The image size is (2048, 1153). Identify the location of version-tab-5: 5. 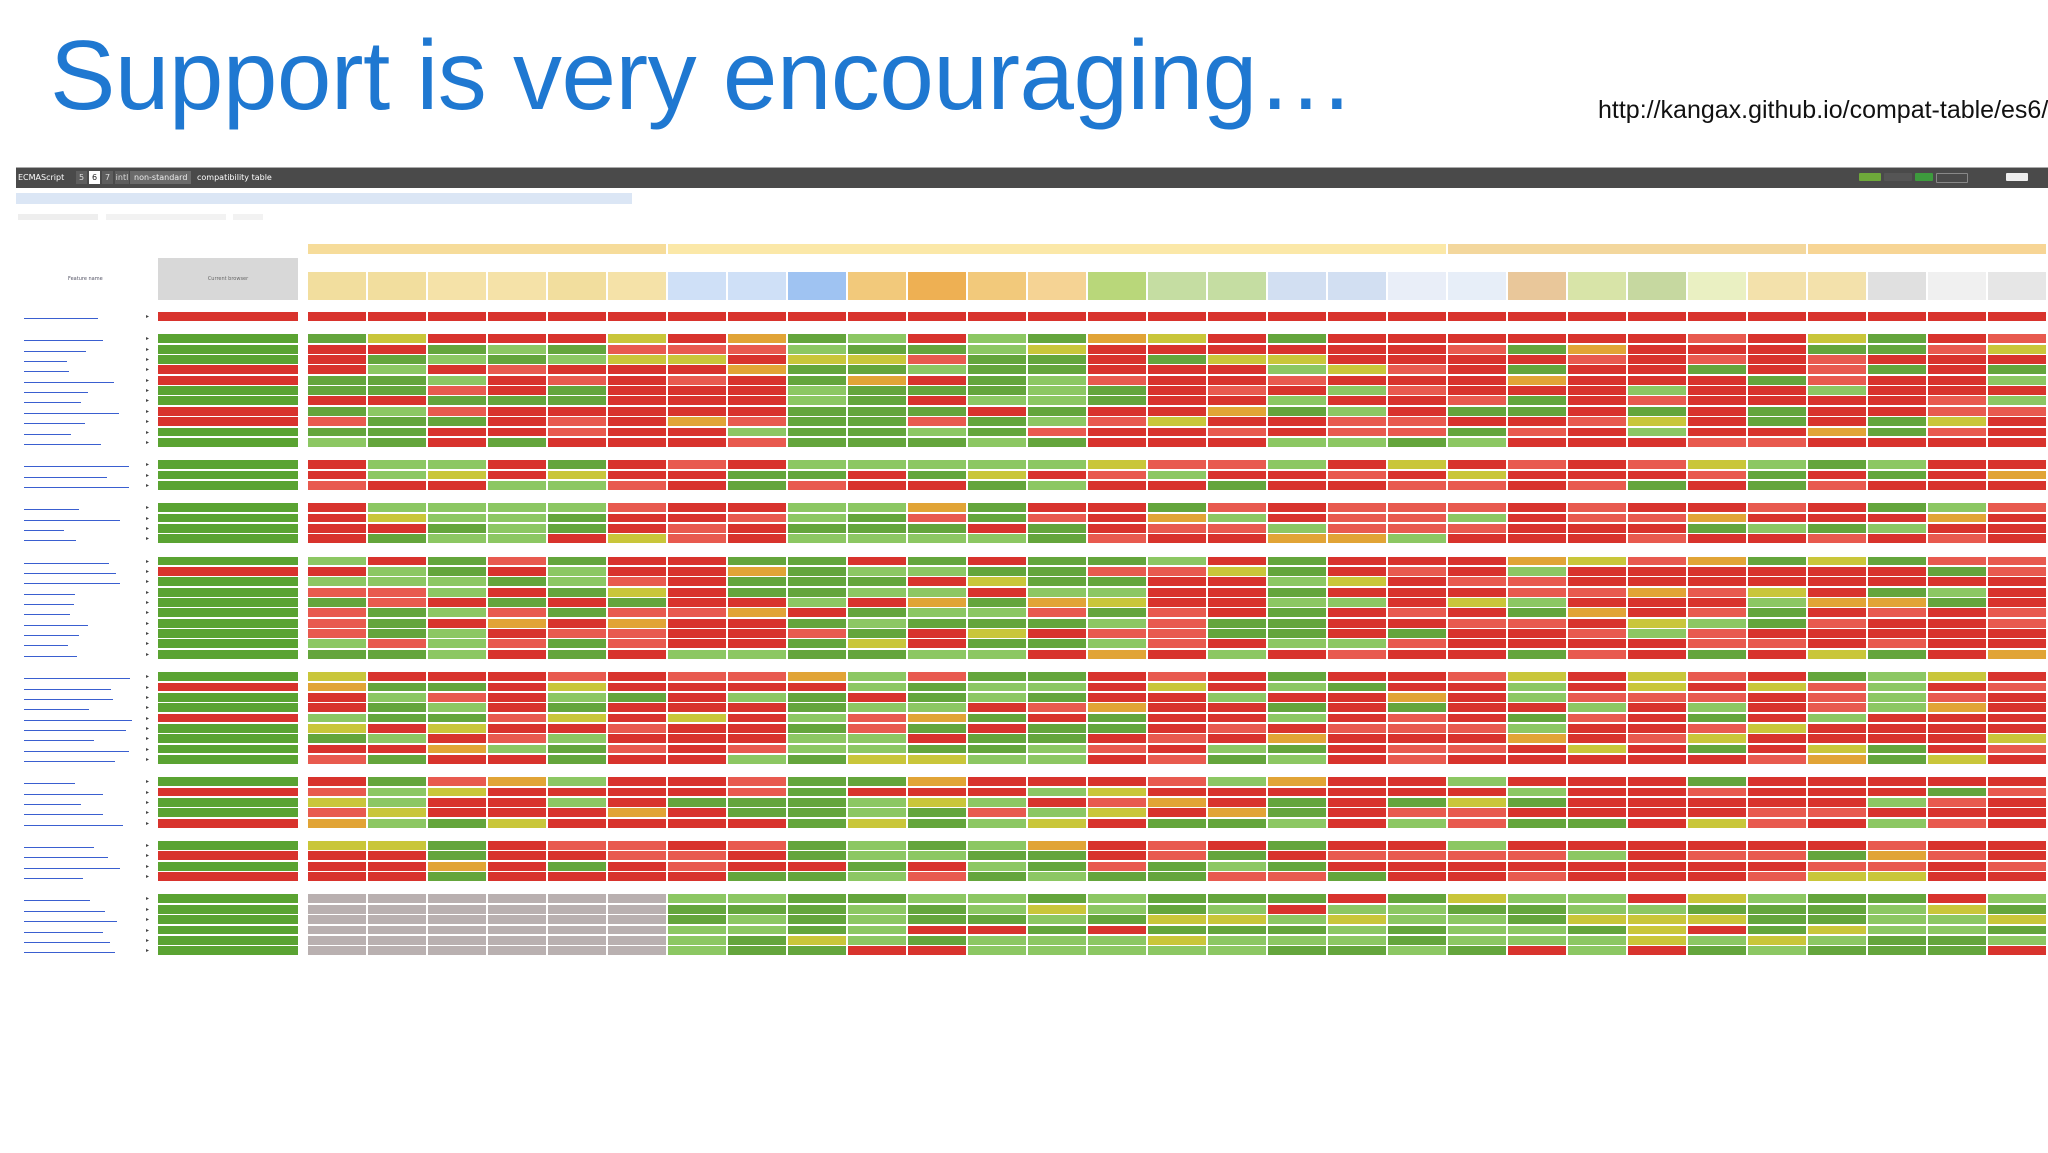
(81, 177).